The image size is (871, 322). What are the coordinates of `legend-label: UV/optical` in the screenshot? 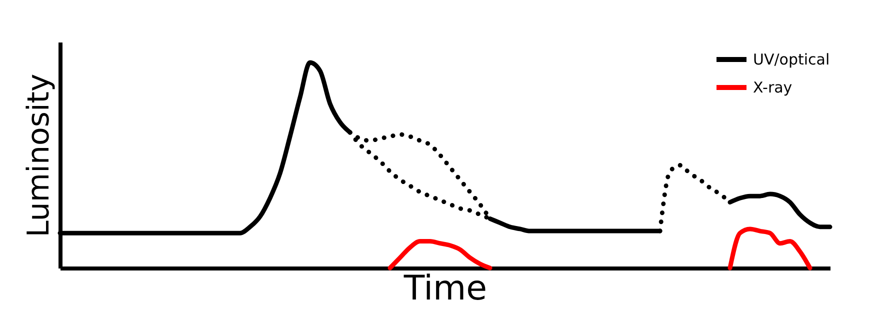 It's located at (791, 59).